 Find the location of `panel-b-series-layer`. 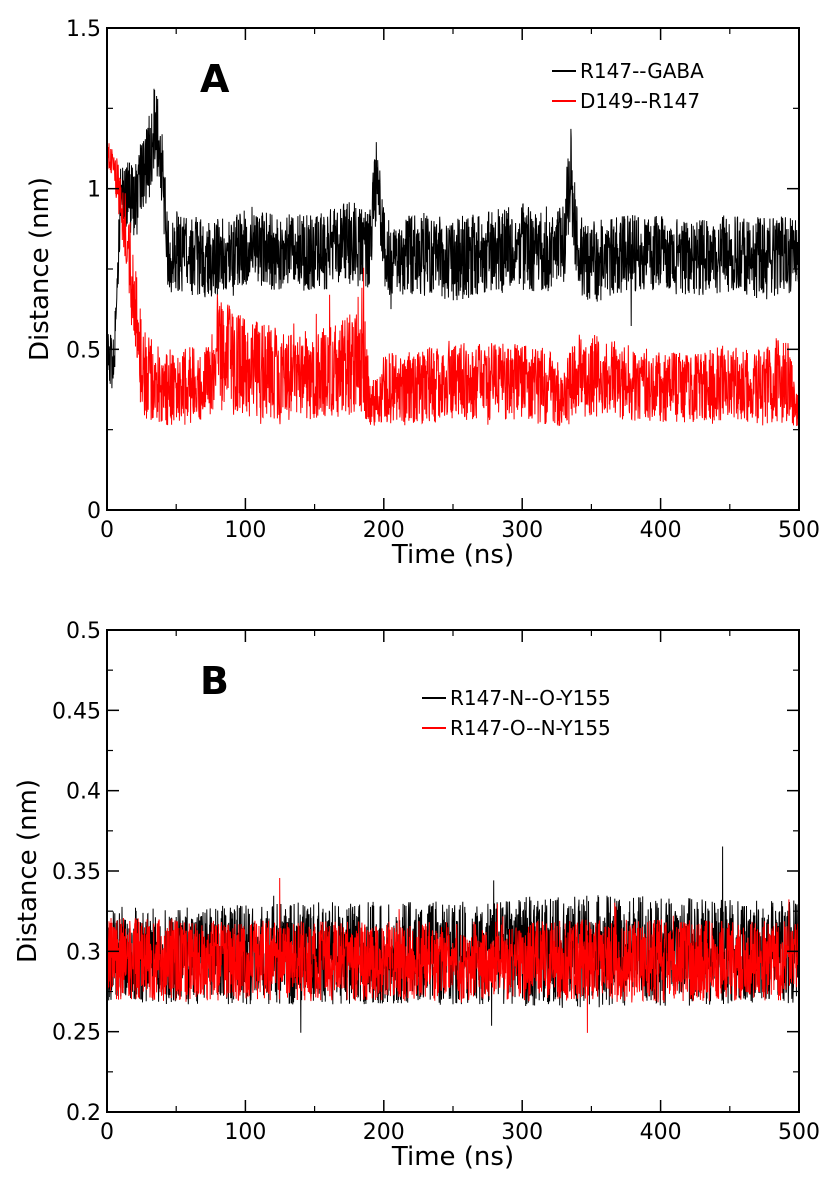

panel-b-series-layer is located at coordinates (453, 939).